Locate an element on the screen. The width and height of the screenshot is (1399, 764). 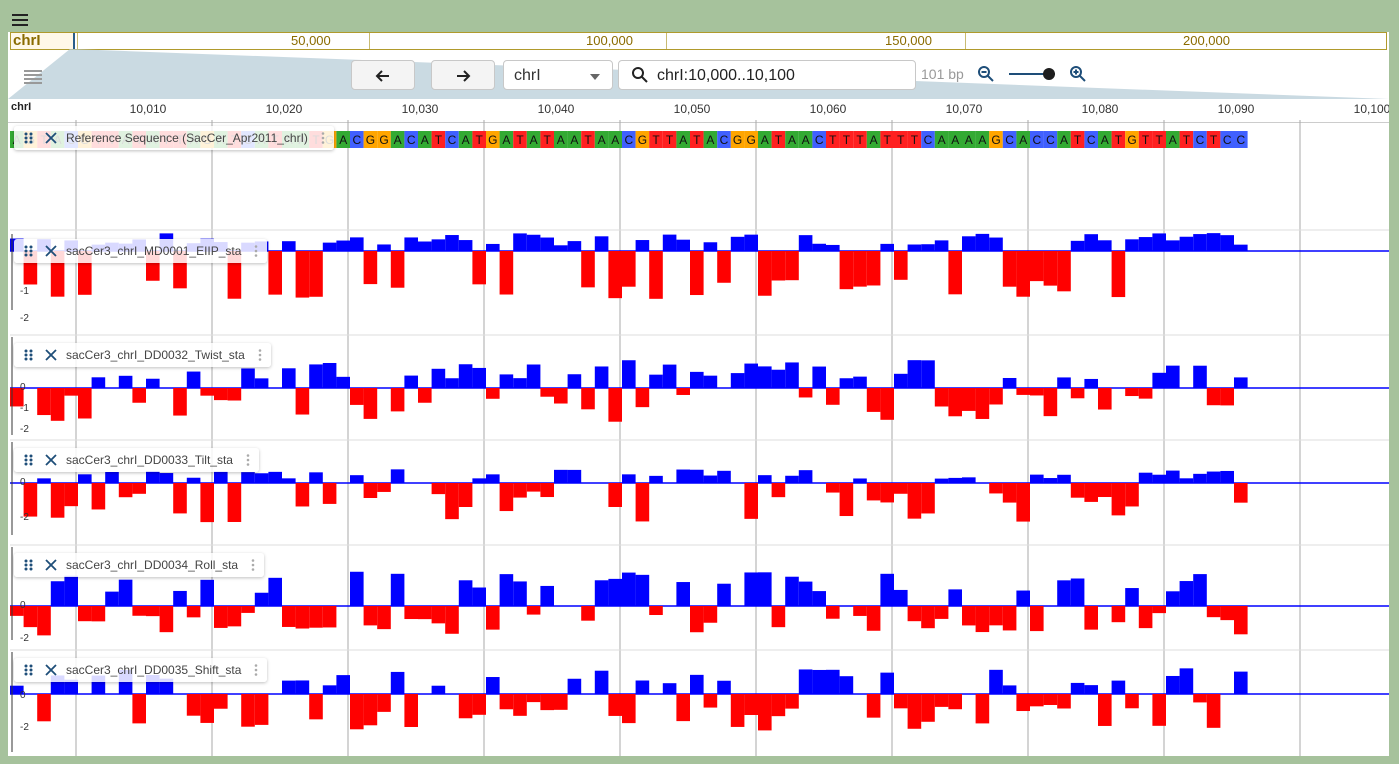
forward-button is located at coordinates (463, 75).